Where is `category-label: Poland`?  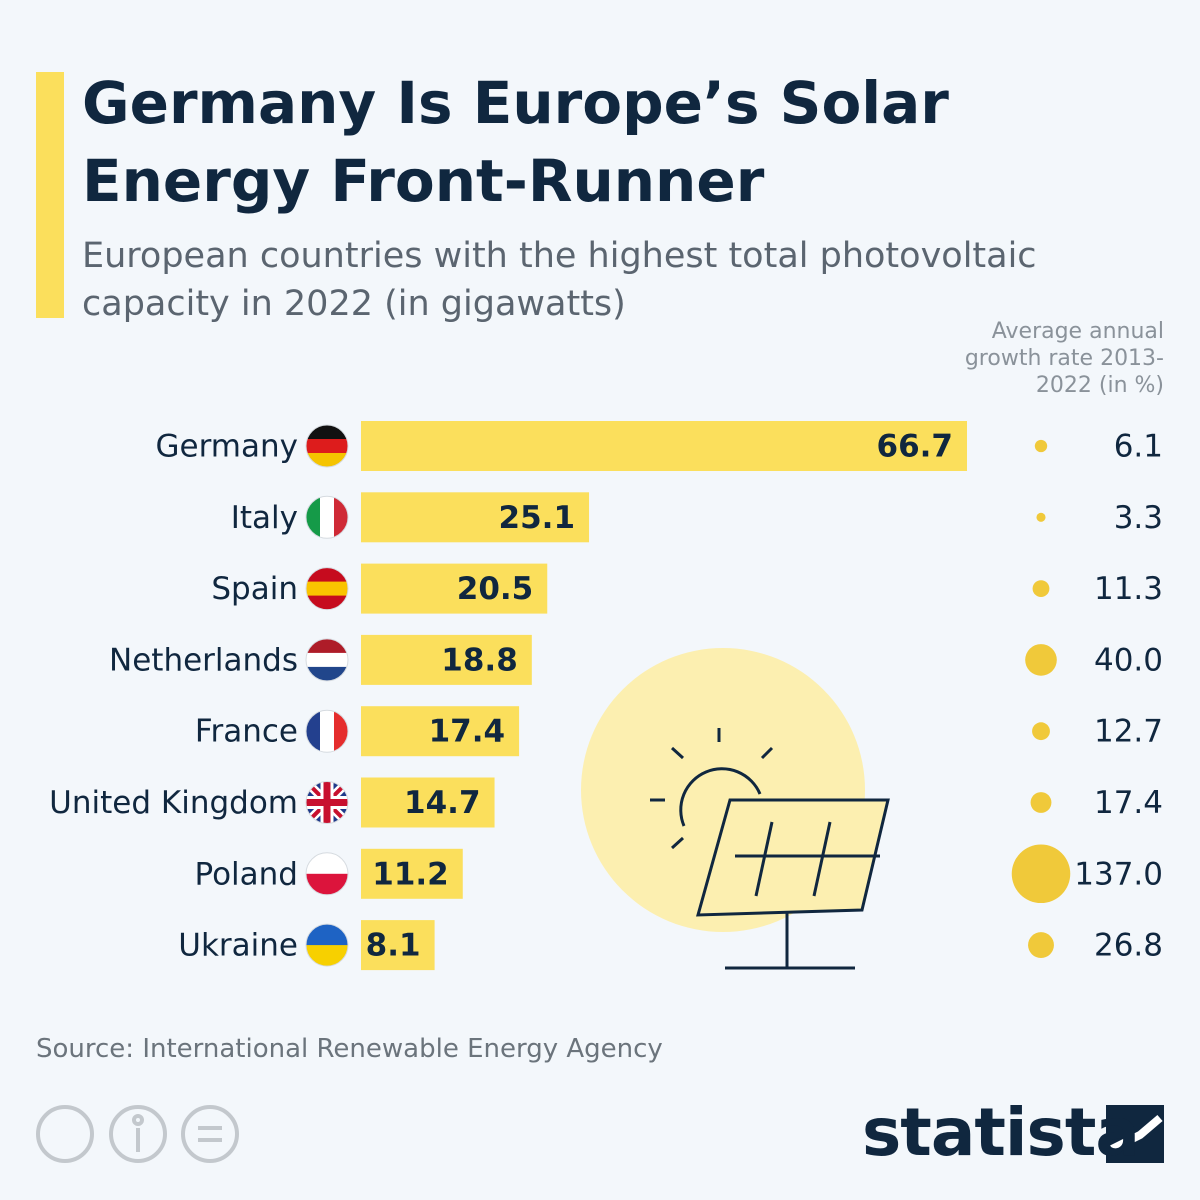
category-label: Poland is located at coordinates (247, 874).